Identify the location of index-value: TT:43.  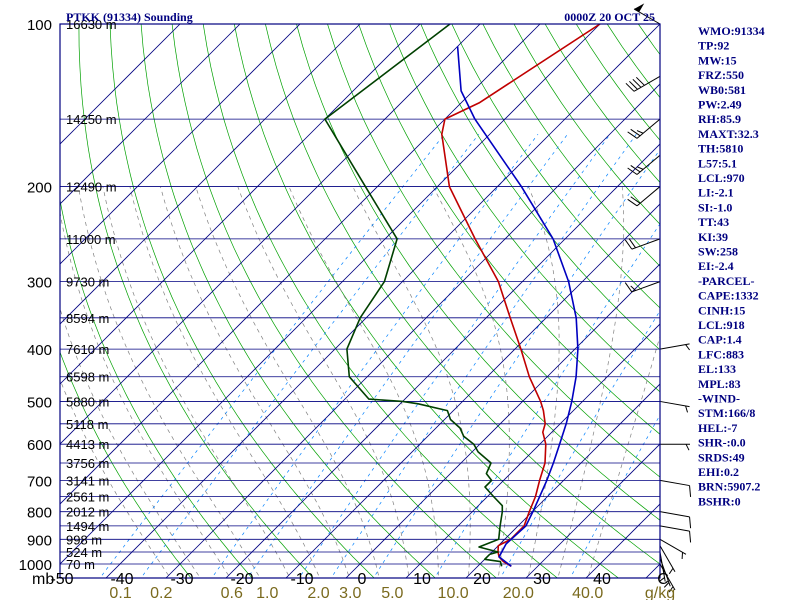
(713, 222).